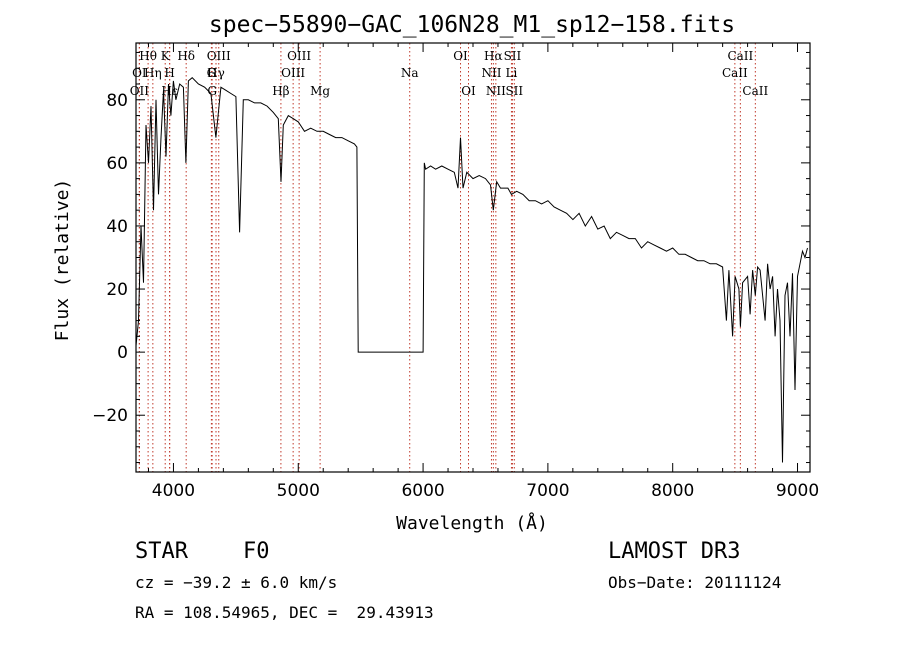 The height and width of the screenshot is (649, 900). I want to click on object-class: STAR, so click(161, 551).